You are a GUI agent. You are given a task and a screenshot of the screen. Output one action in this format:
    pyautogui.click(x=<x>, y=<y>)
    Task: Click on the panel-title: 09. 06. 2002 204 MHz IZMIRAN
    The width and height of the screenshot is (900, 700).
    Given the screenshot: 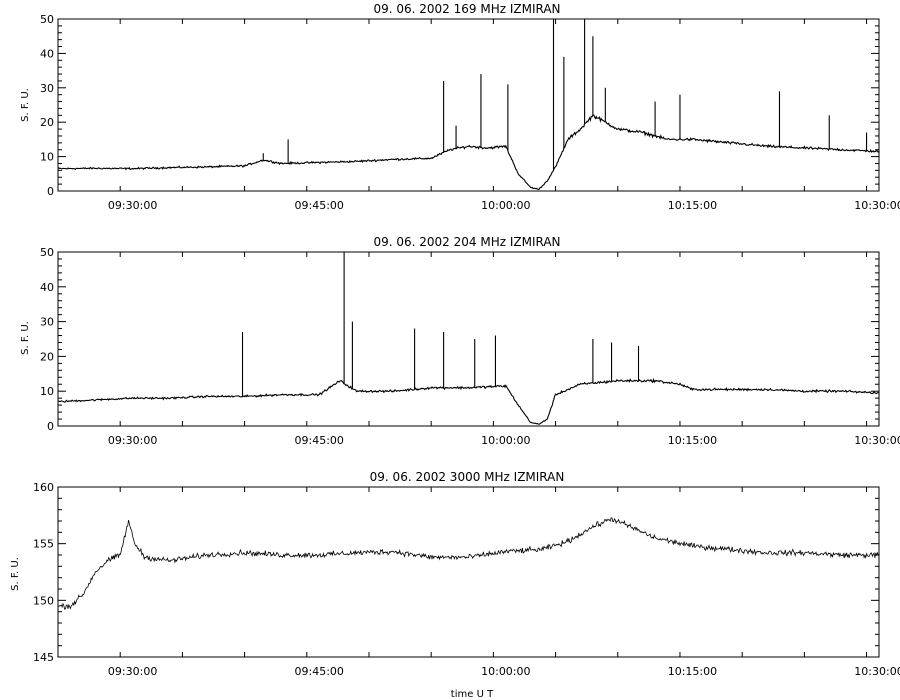 What is the action you would take?
    pyautogui.click(x=466, y=242)
    